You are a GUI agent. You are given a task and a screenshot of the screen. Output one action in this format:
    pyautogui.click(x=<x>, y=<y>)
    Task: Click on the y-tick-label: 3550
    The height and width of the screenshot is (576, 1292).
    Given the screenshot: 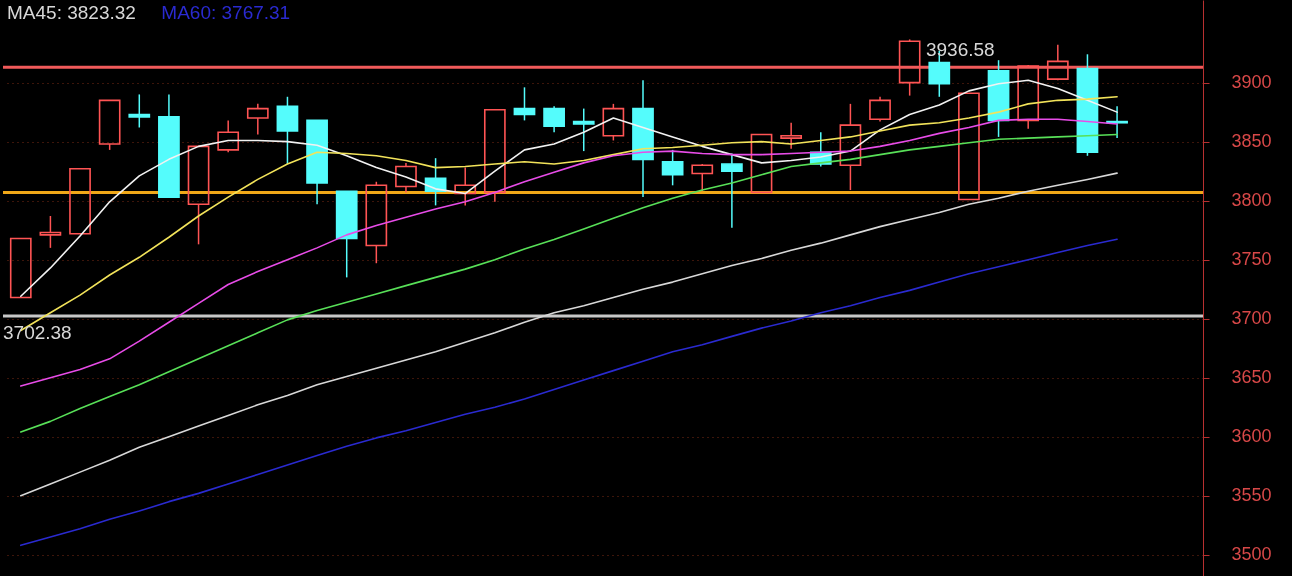 What is the action you would take?
    pyautogui.click(x=1251, y=495)
    